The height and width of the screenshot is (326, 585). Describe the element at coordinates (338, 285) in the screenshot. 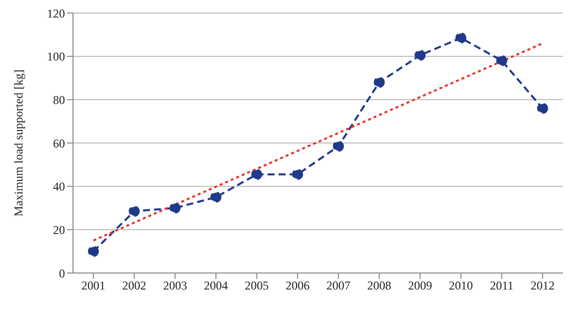

I see `x-tick-label: 2007` at that location.